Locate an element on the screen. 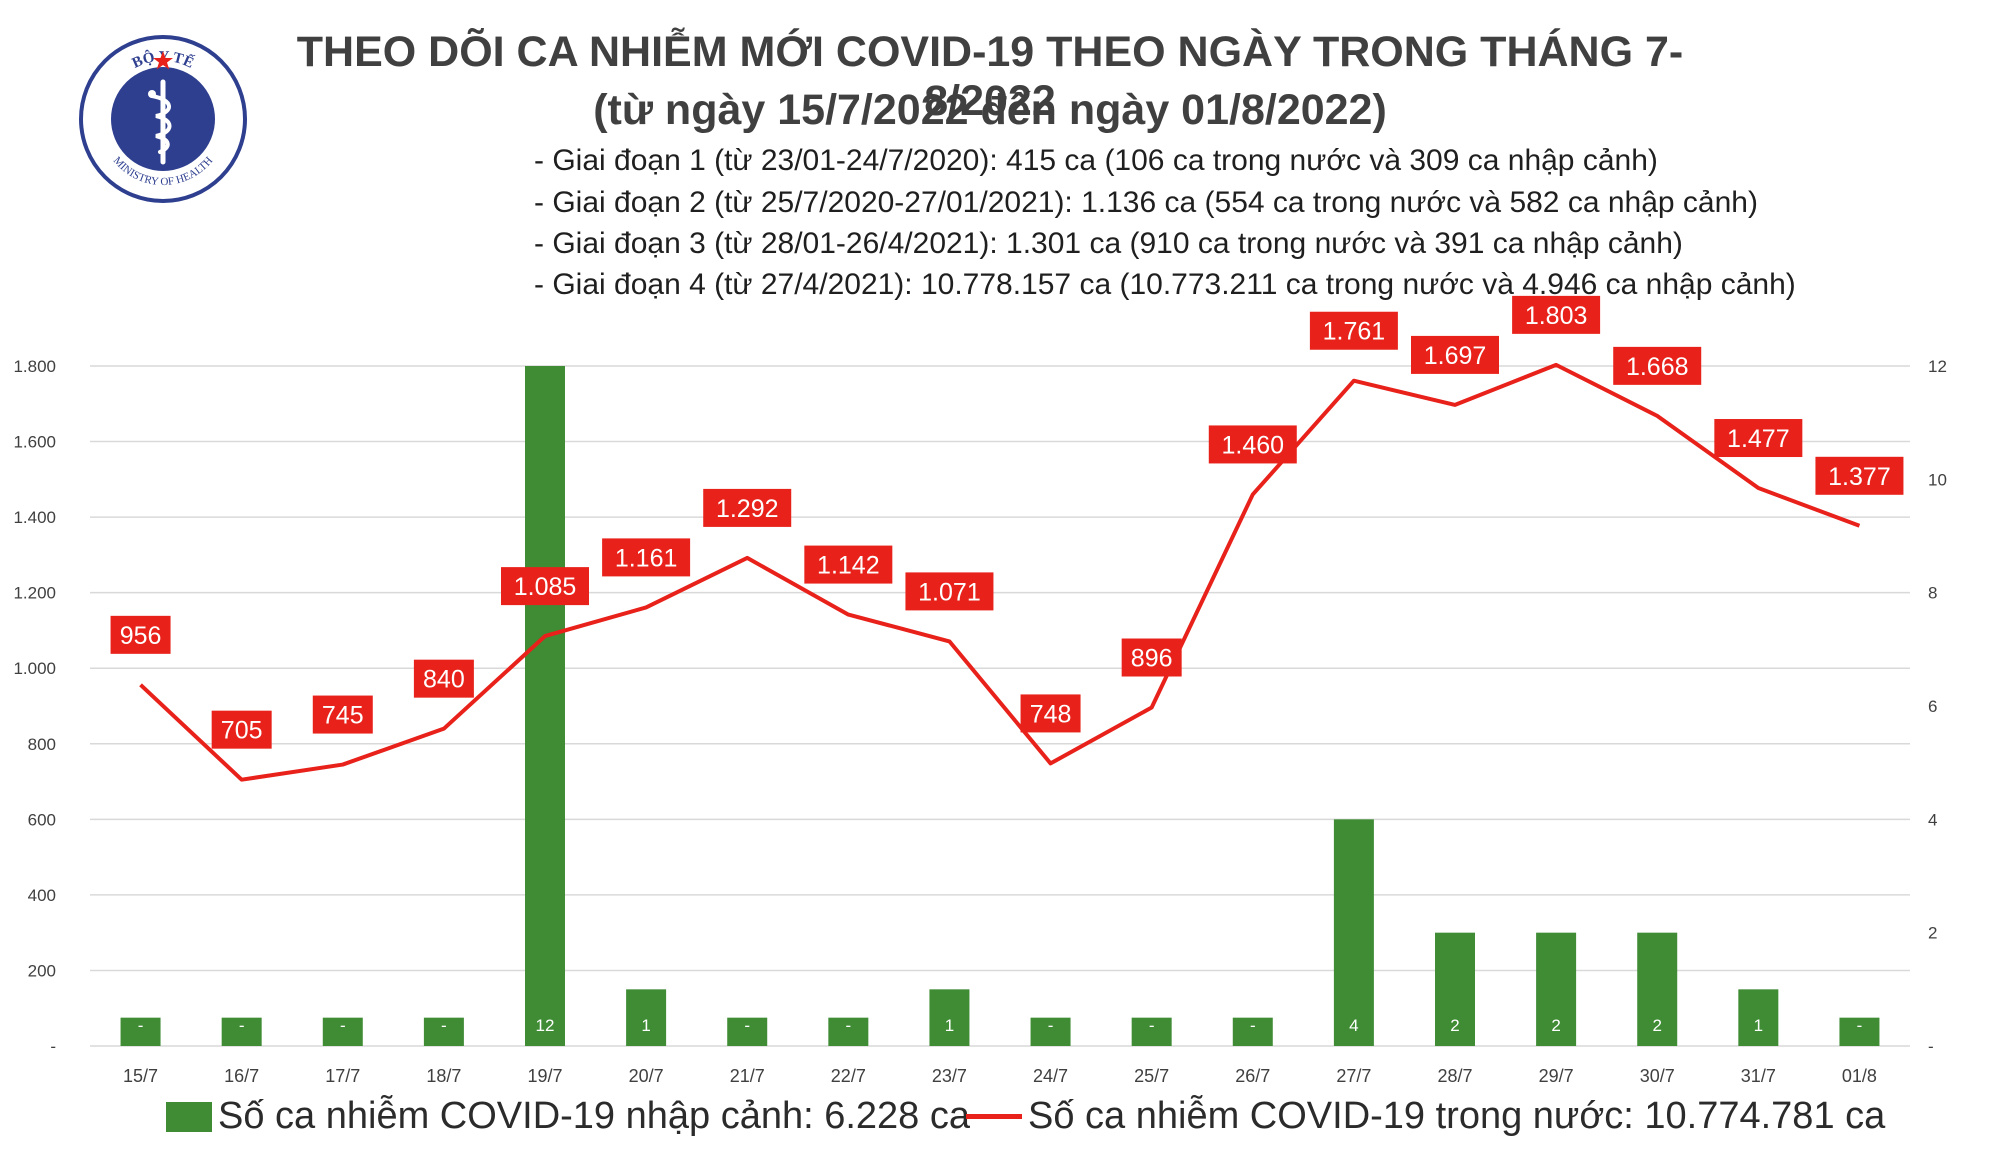 This screenshot has height=1152, width=2000. x-tick-label: 25/7 is located at coordinates (1151, 1076).